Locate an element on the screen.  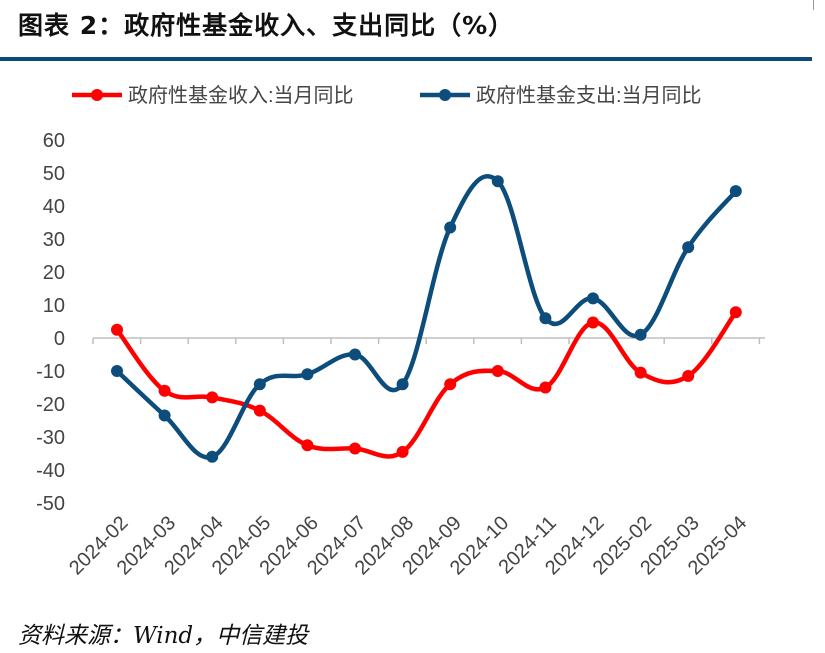
legend-item: 政府性基金收入:当月同比 is located at coordinates (213, 95).